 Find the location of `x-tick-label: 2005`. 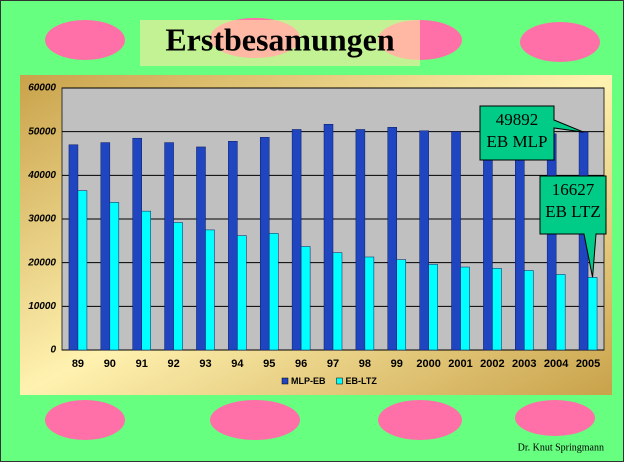

x-tick-label: 2005 is located at coordinates (588, 364).